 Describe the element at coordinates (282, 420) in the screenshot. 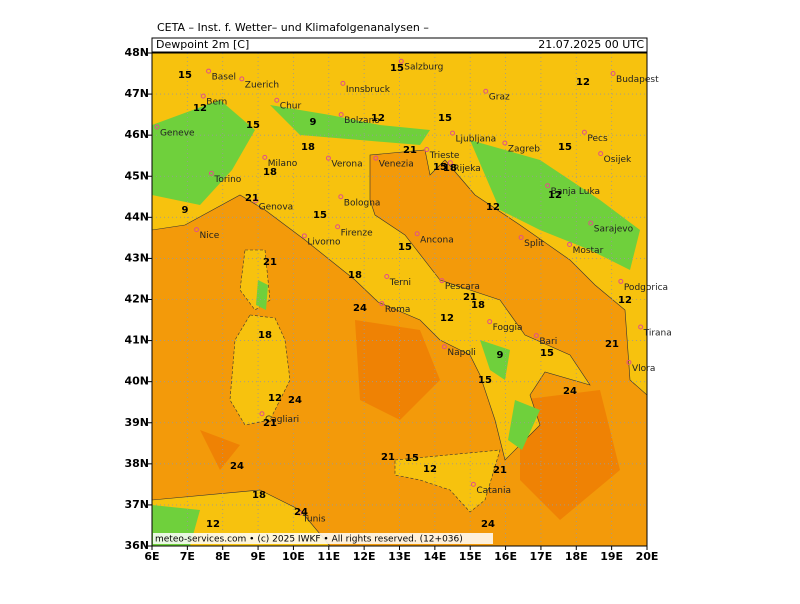

I see `city-label: Cagliari` at that location.